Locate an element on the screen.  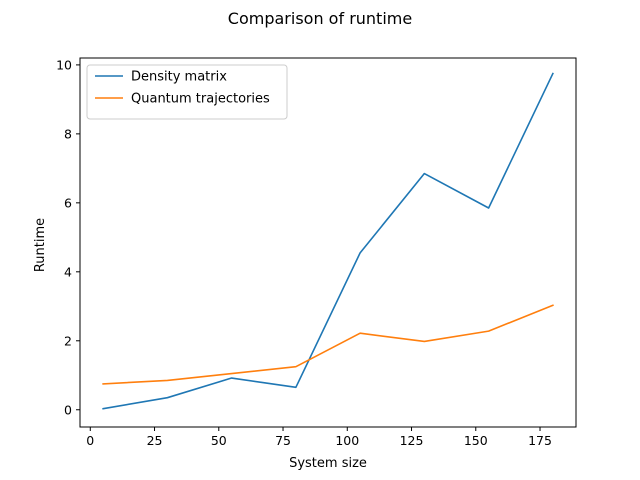
y-tick-label: 8 is located at coordinates (68, 133).